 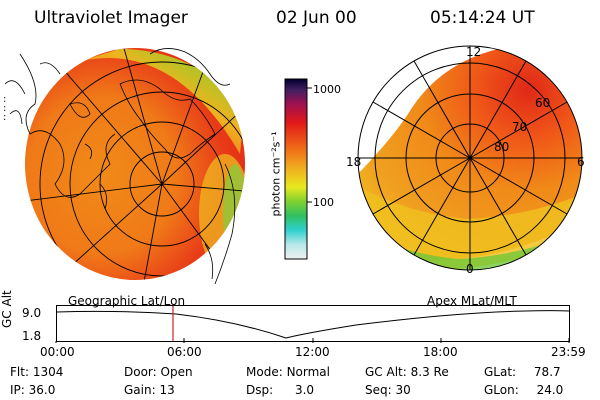 What do you see at coordinates (276, 174) in the screenshot?
I see `colorbar-unit-label: photon cm⁻²s⁻¹` at bounding box center [276, 174].